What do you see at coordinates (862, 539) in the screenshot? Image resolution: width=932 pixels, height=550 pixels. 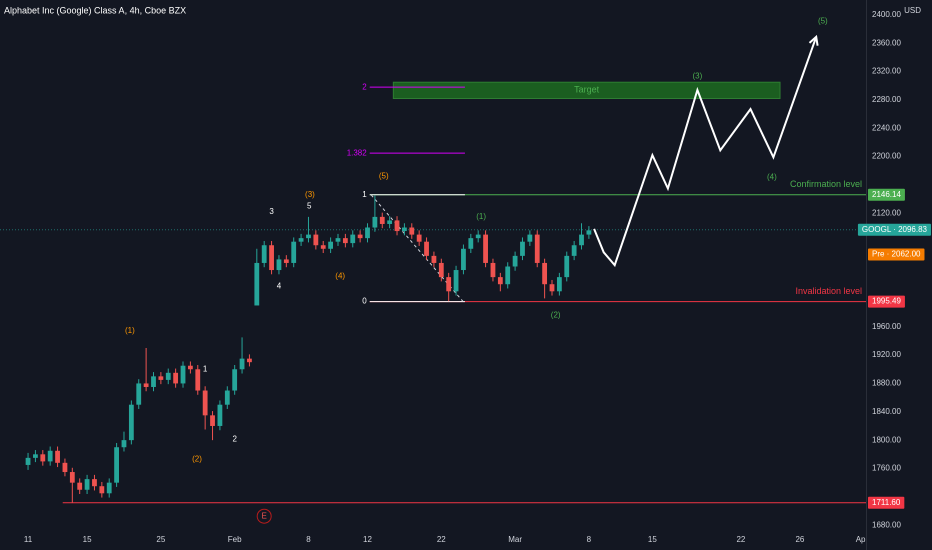 I see `x-tick-label: Apr` at bounding box center [862, 539].